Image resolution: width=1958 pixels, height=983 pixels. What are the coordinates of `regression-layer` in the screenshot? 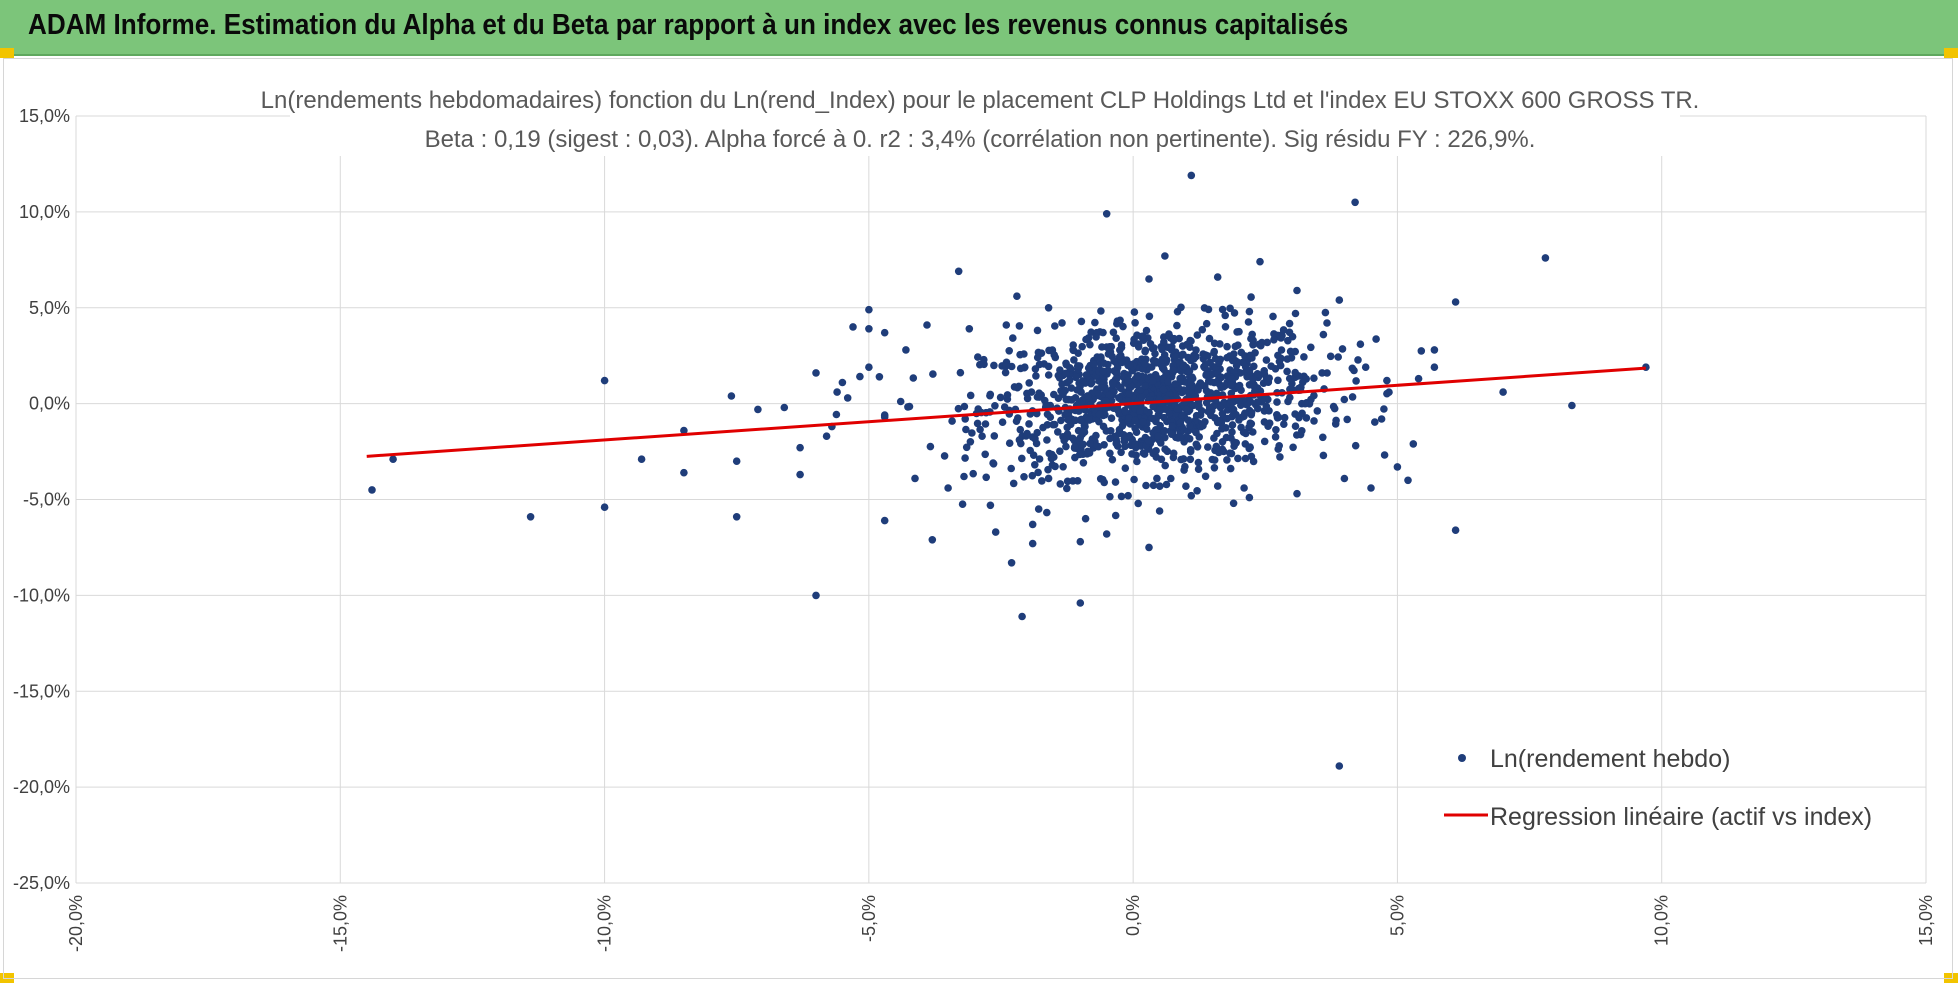 It's located at (1006, 412).